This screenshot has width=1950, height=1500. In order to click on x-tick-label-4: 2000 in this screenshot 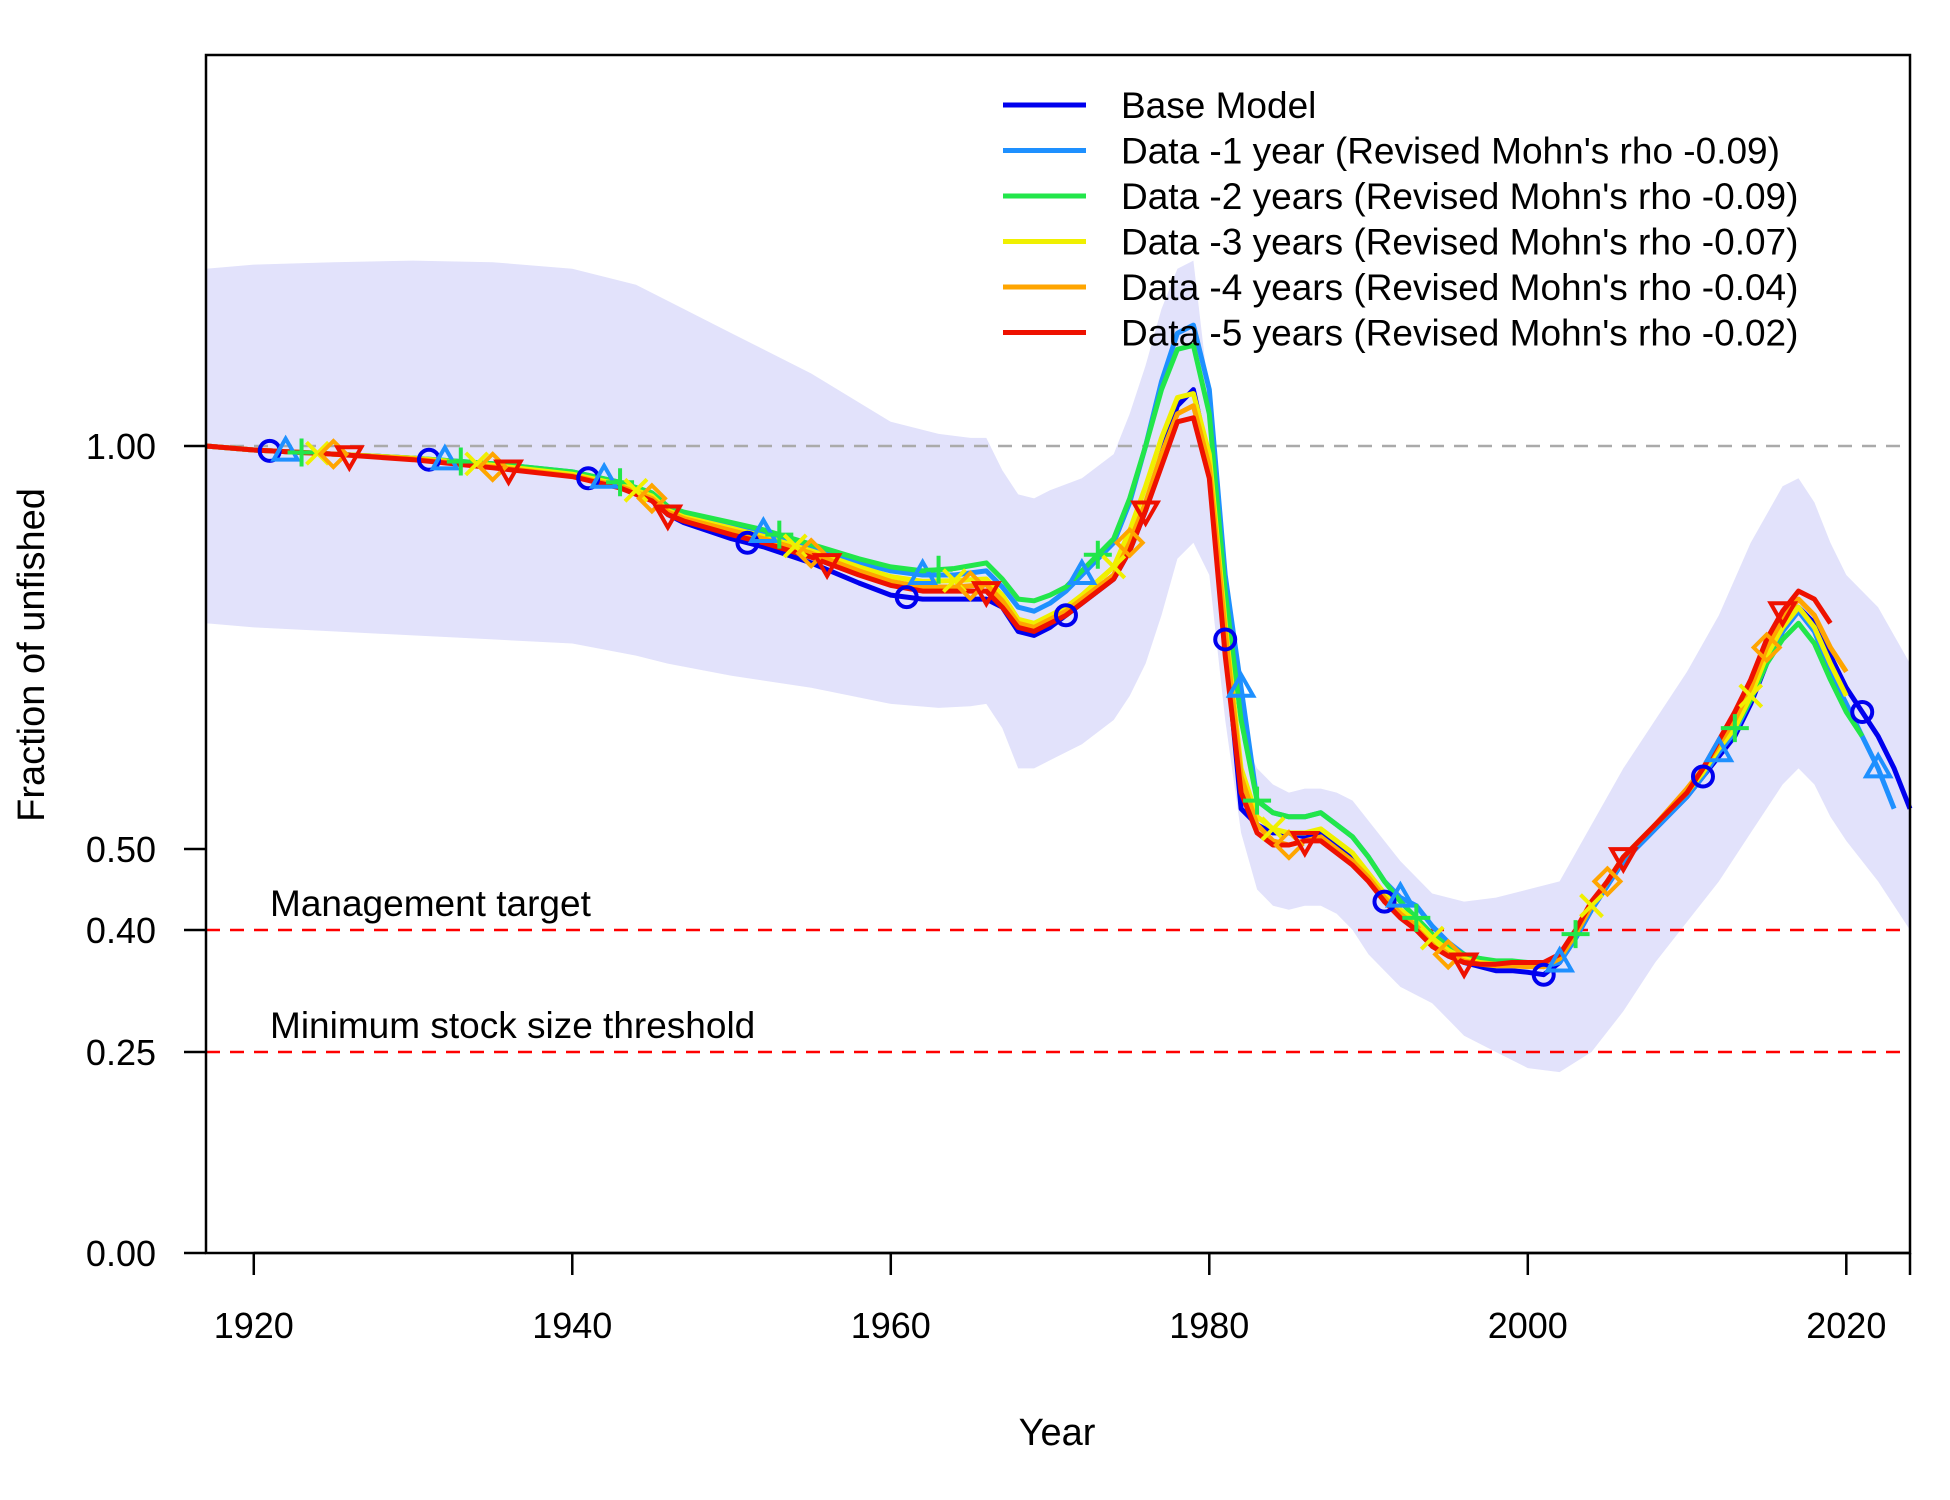, I will do `click(1528, 1325)`.